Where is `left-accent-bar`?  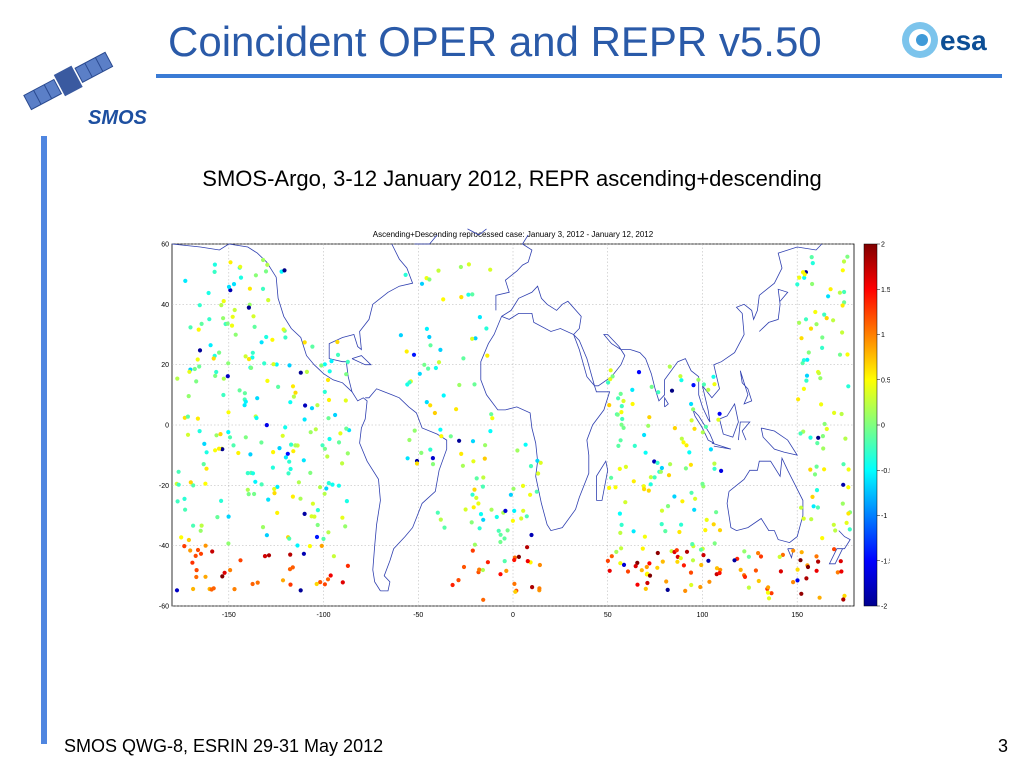
left-accent-bar is located at coordinates (44, 440).